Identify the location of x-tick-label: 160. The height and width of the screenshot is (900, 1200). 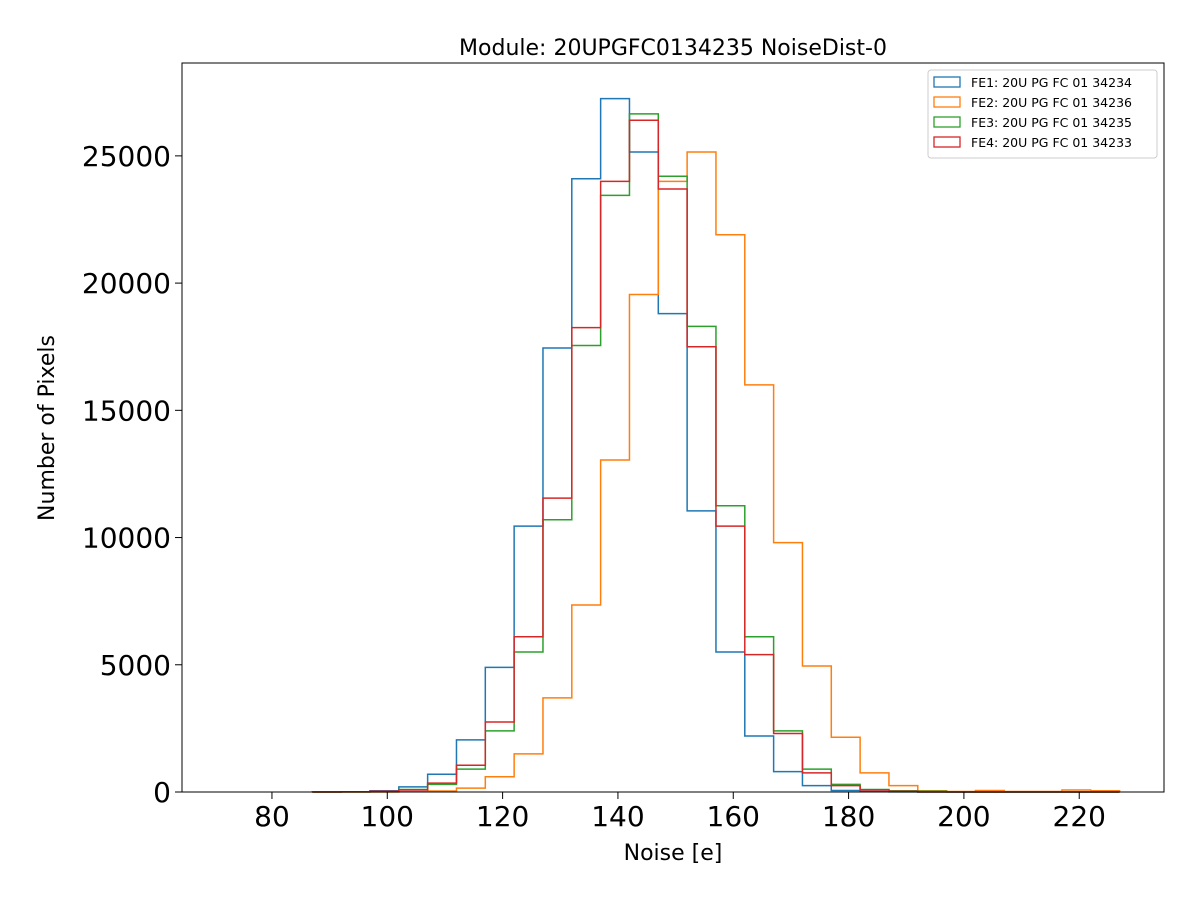
(733, 816).